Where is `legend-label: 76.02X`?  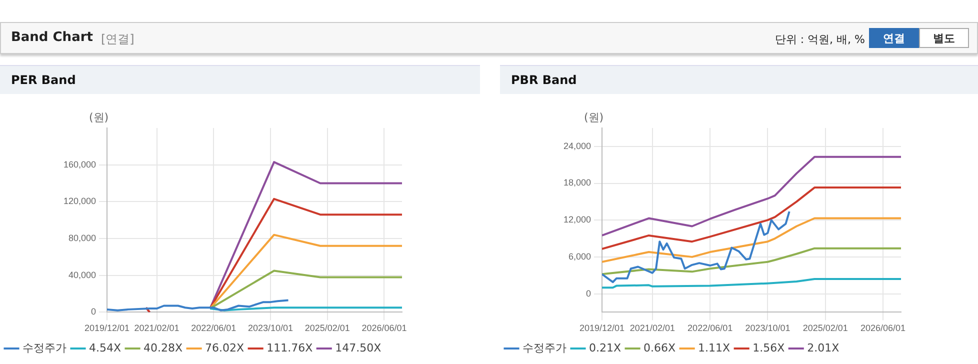 legend-label: 76.02X is located at coordinates (225, 347).